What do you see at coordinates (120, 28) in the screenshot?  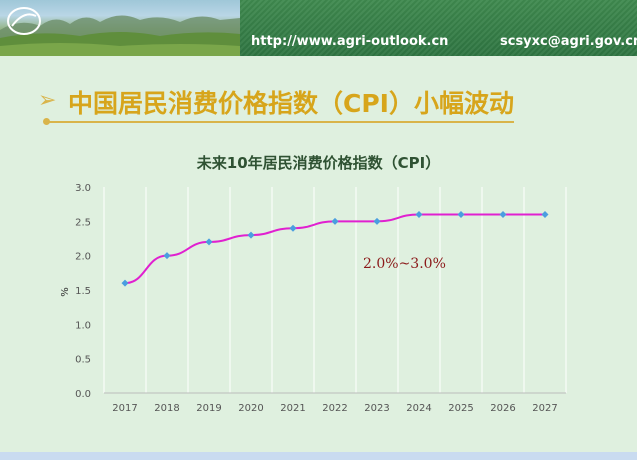 I see `landscape-banner` at bounding box center [120, 28].